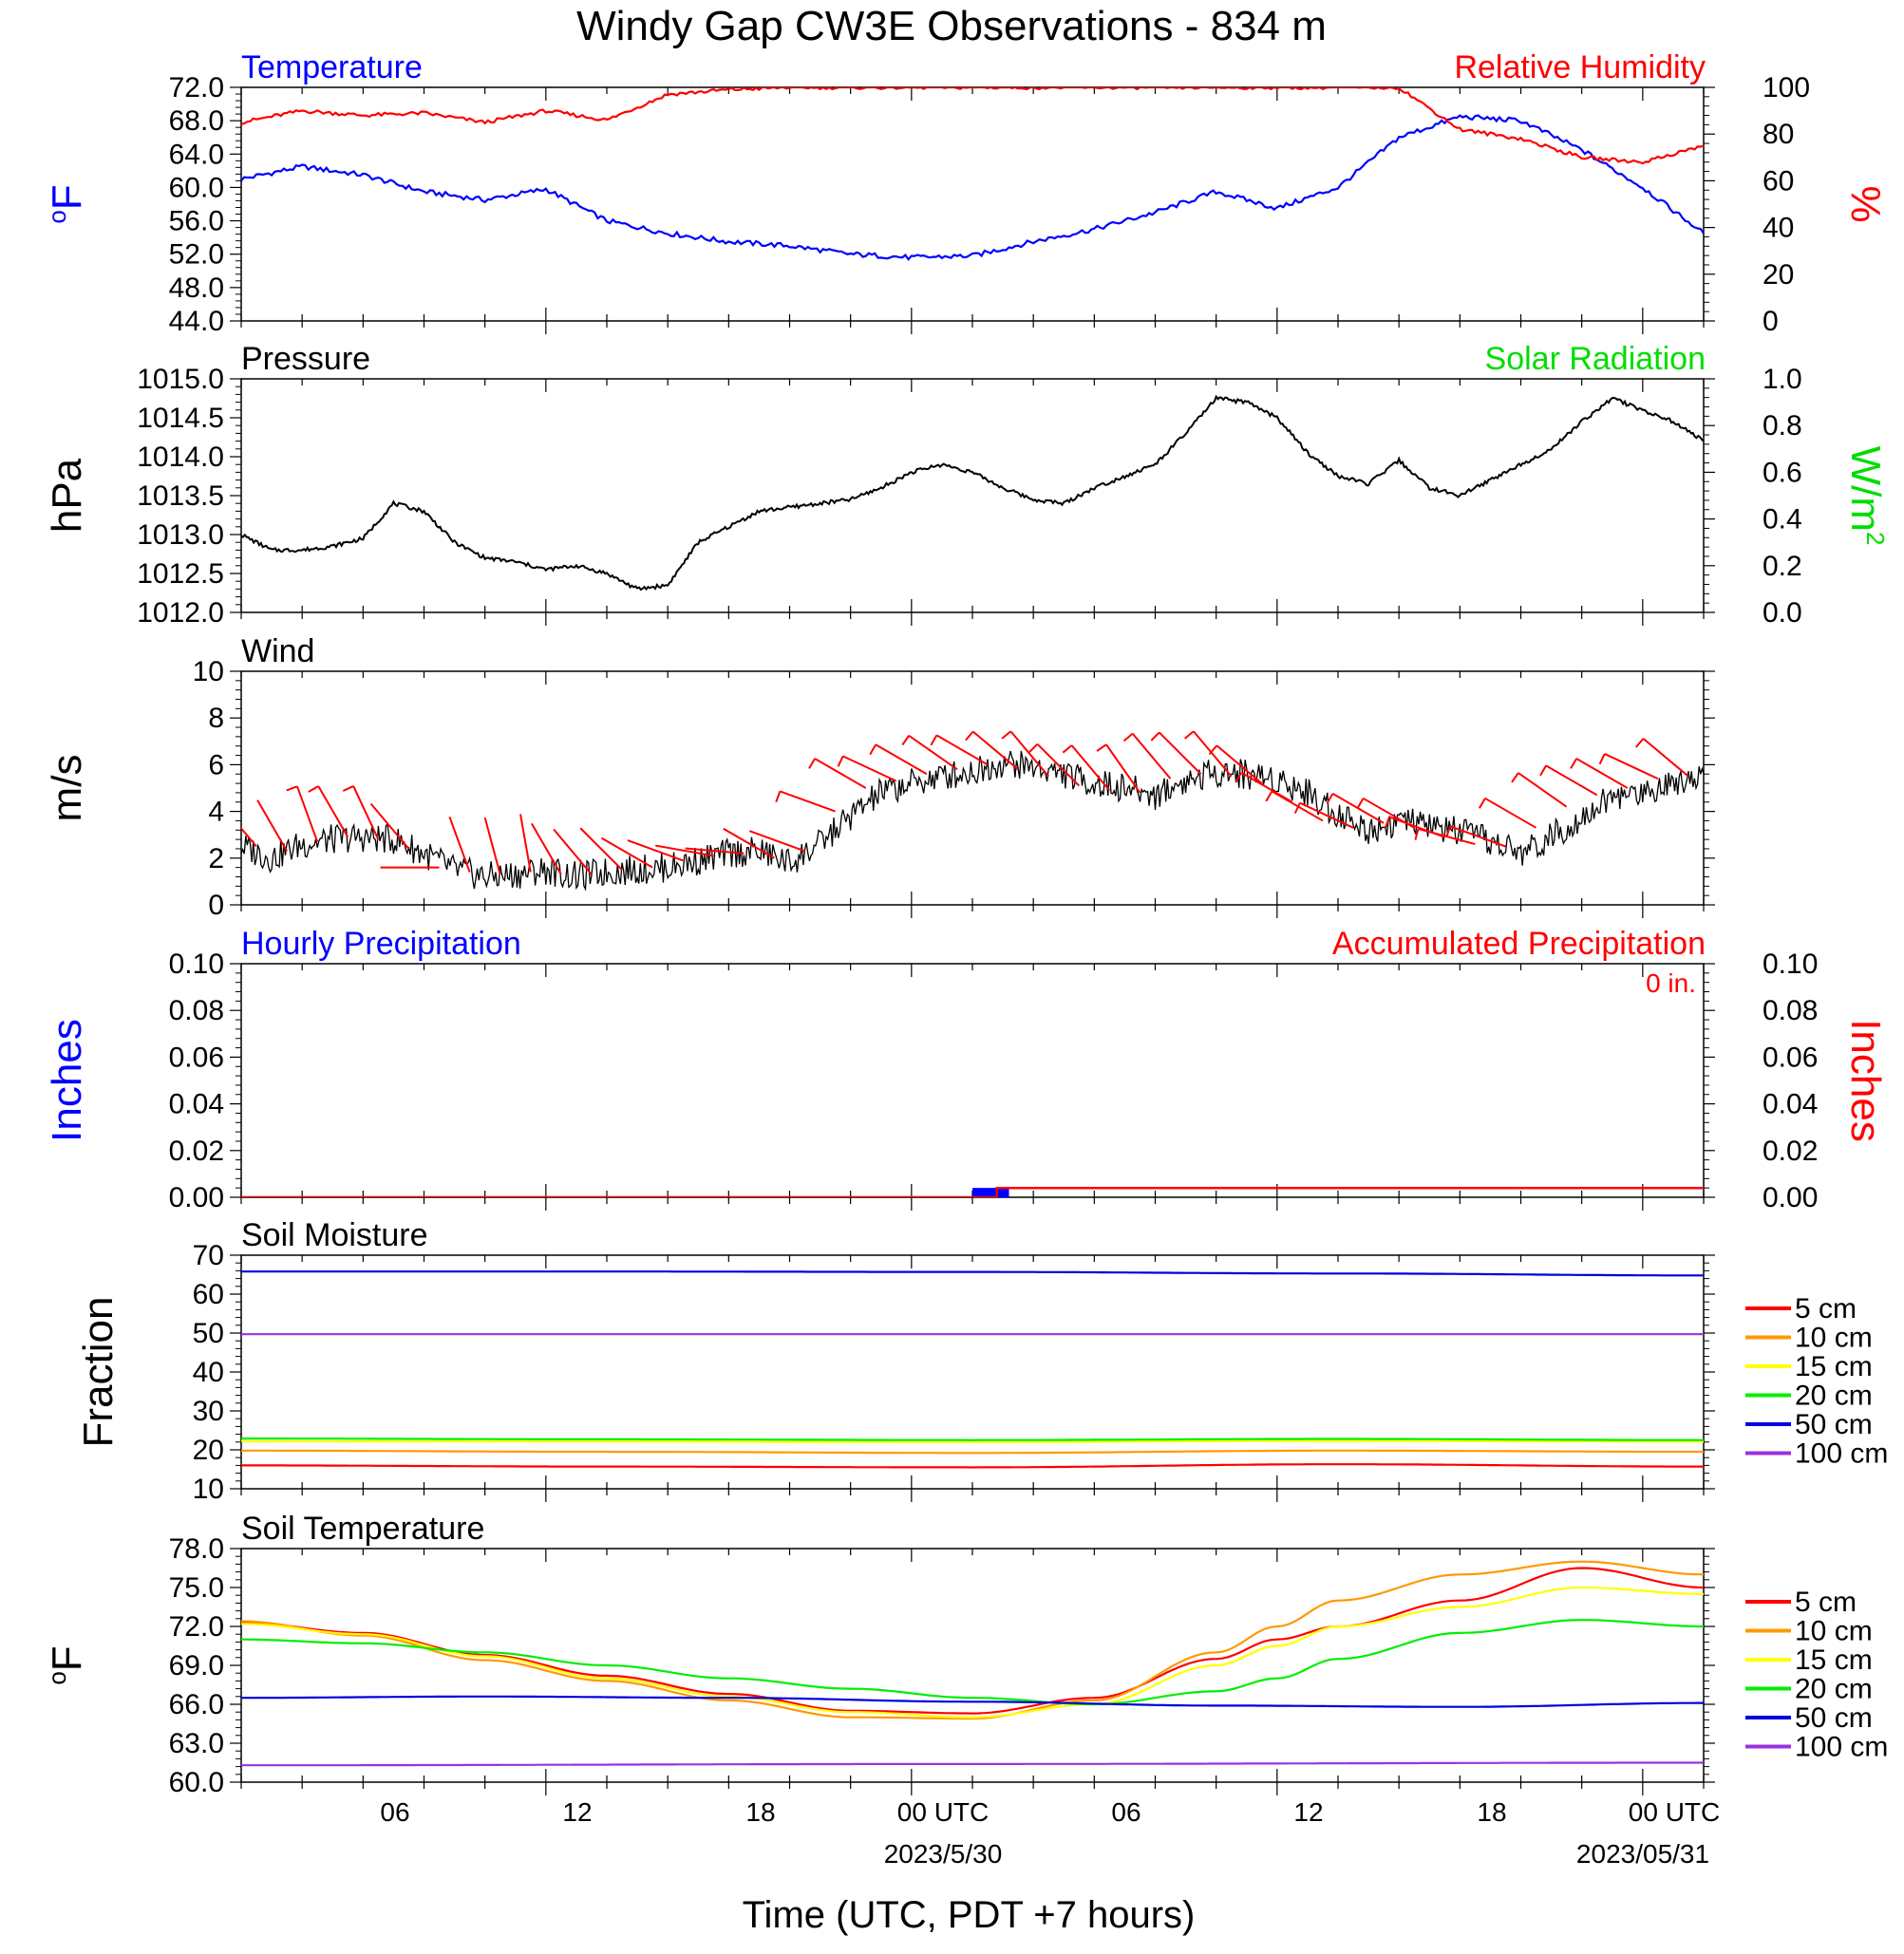  What do you see at coordinates (1642, 1854) in the screenshot?
I see `x-date-label-2: 2023/05/31` at bounding box center [1642, 1854].